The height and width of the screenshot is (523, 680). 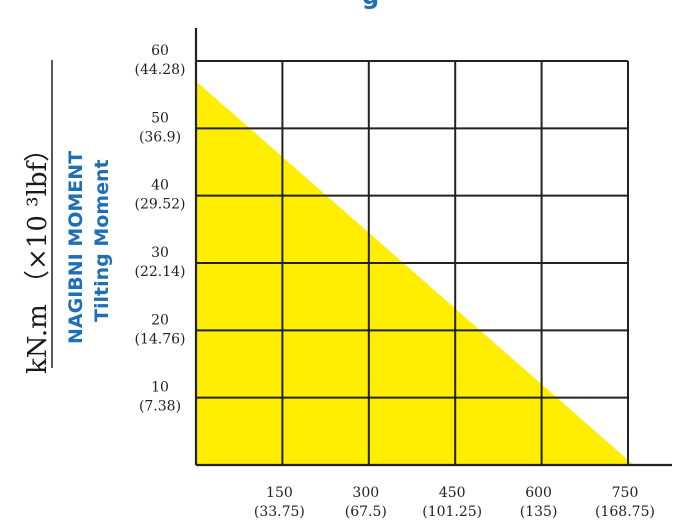 I want to click on y-tick-label: 30, so click(x=160, y=253).